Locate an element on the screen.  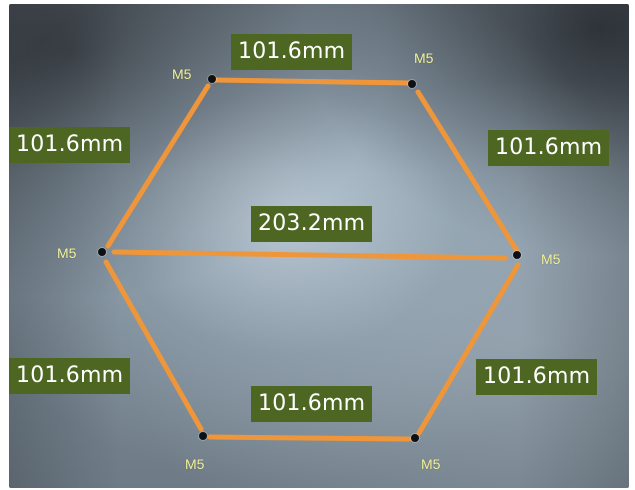
dimension-label-top: 101.6mm is located at coordinates (292, 52).